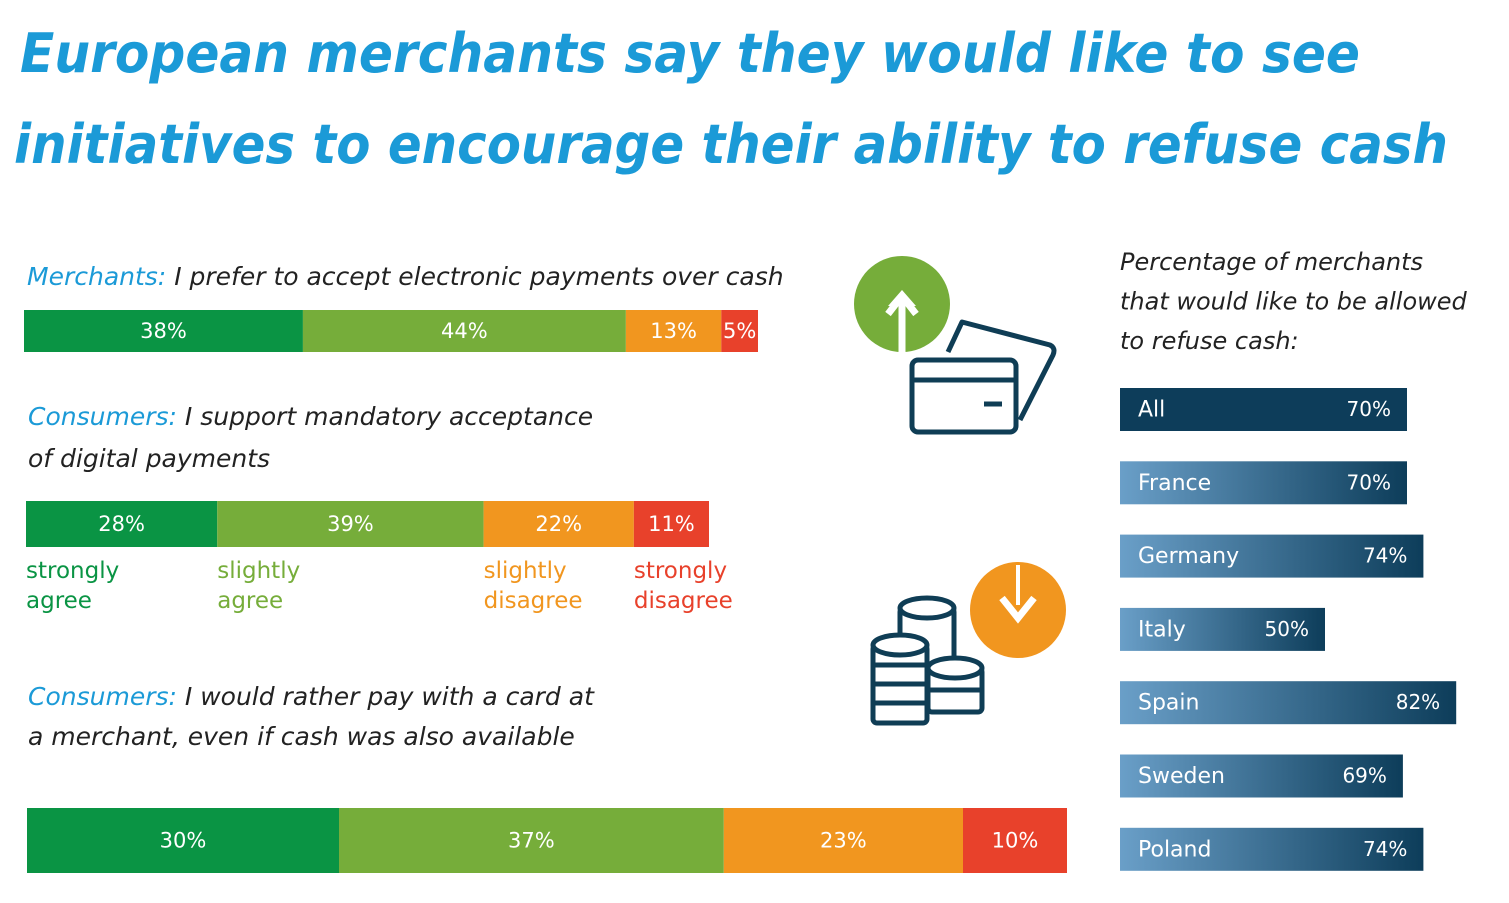  I want to click on chart-title: to refuse cash:, so click(1209, 341).